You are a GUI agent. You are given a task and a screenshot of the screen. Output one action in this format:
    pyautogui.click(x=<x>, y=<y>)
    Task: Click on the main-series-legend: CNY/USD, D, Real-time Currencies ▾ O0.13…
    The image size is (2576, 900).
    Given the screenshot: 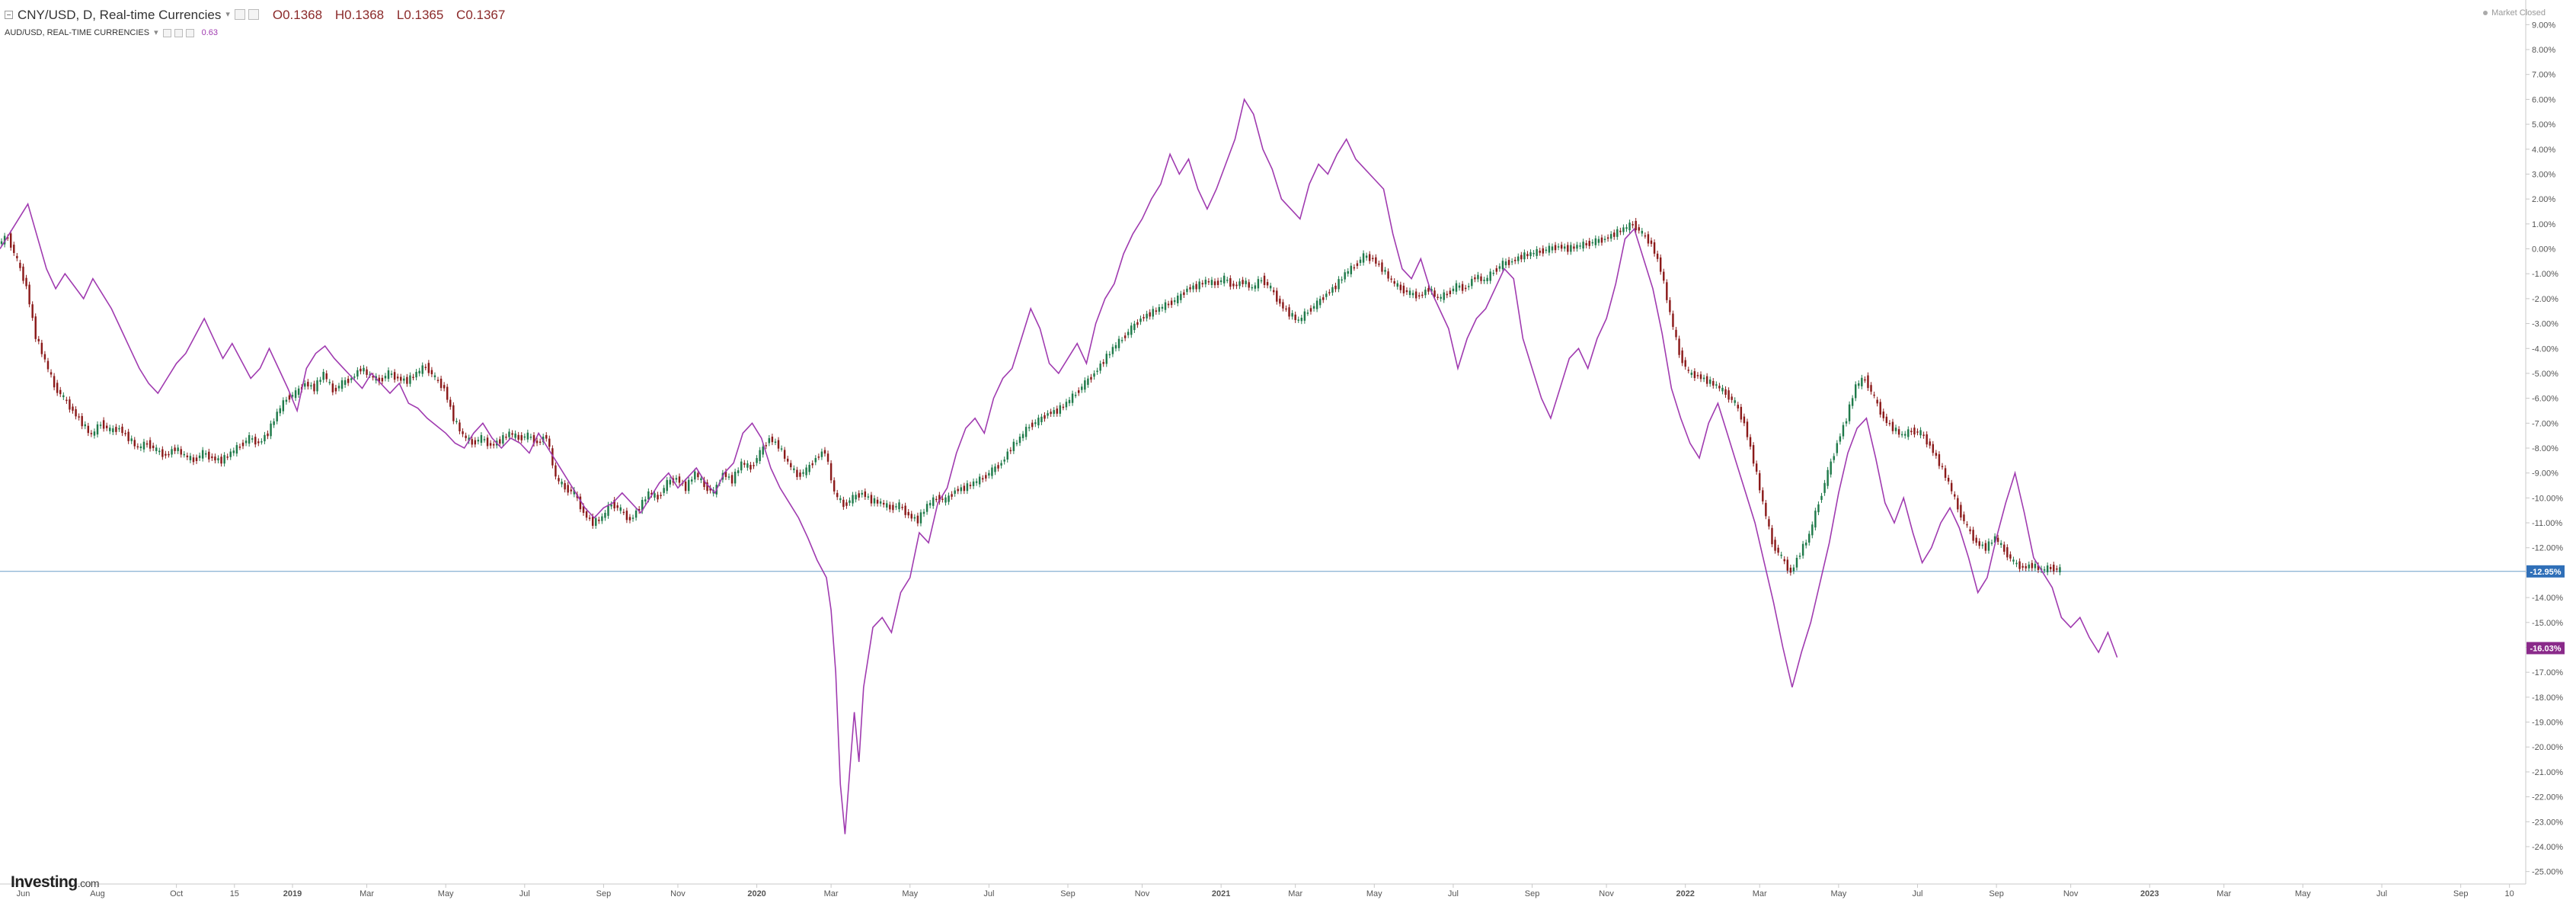 What is the action you would take?
    pyautogui.click(x=260, y=14)
    